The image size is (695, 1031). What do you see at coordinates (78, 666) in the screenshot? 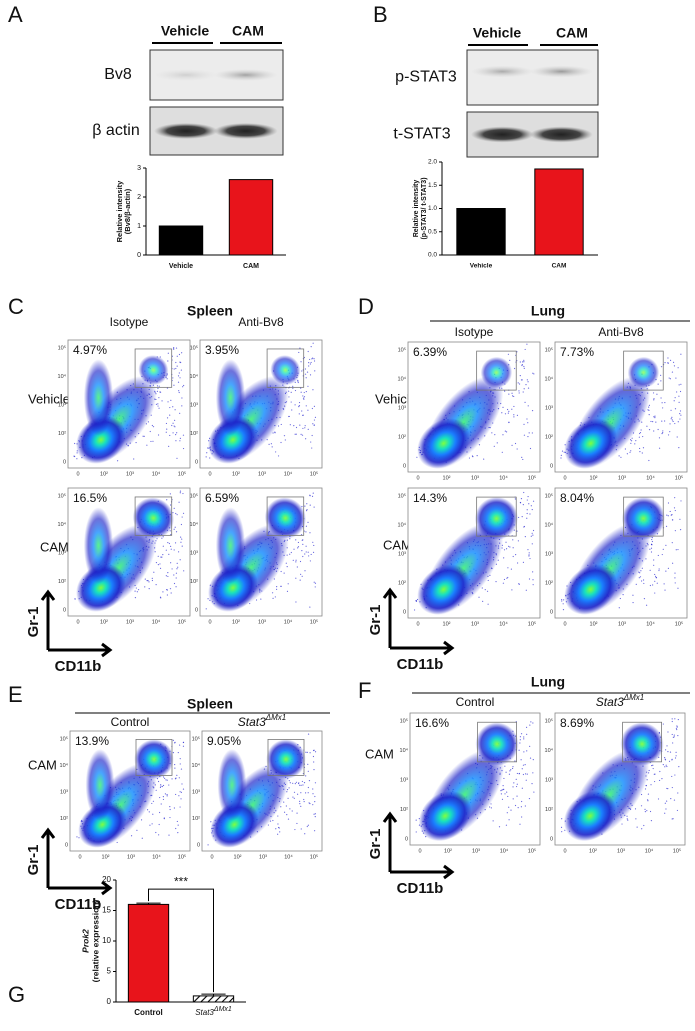
I see `x-axis-name: CD11b` at bounding box center [78, 666].